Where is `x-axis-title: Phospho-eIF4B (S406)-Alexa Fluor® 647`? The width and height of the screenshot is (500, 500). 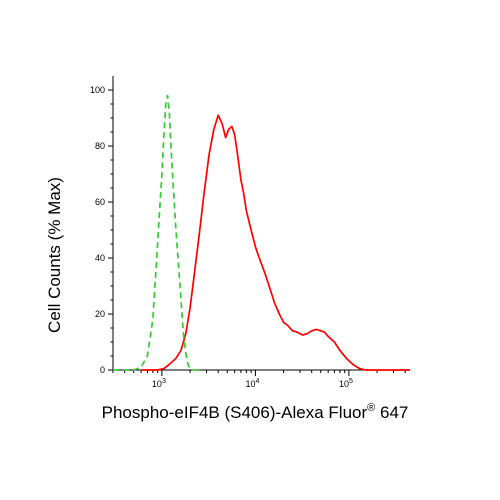
x-axis-title: Phospho-eIF4B (S406)-Alexa Fluor® 647 is located at coordinates (255, 412).